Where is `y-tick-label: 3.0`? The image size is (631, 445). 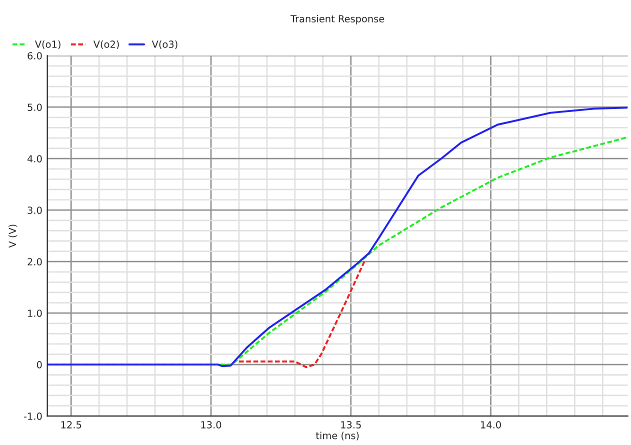 y-tick-label: 3.0 is located at coordinates (35, 210).